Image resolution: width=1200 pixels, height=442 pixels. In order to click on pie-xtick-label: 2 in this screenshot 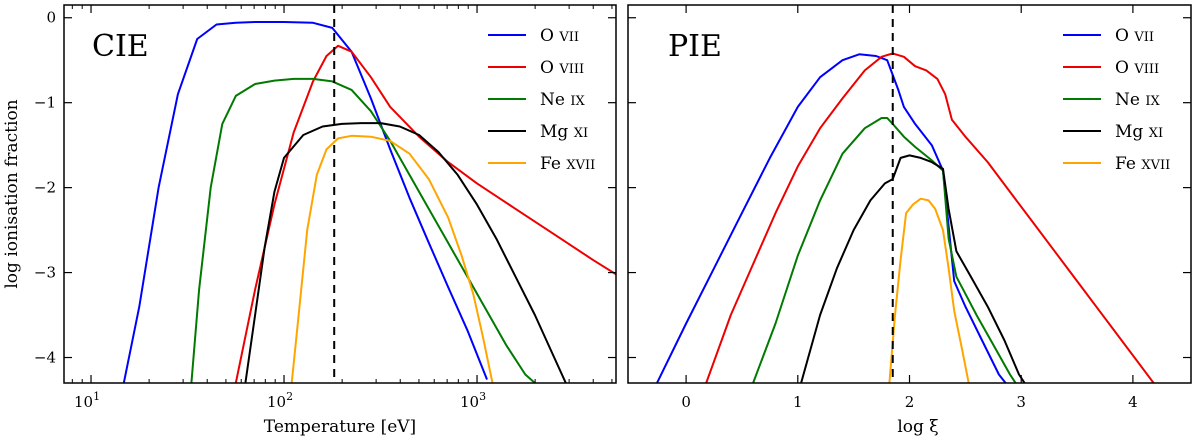, I will do `click(910, 402)`.